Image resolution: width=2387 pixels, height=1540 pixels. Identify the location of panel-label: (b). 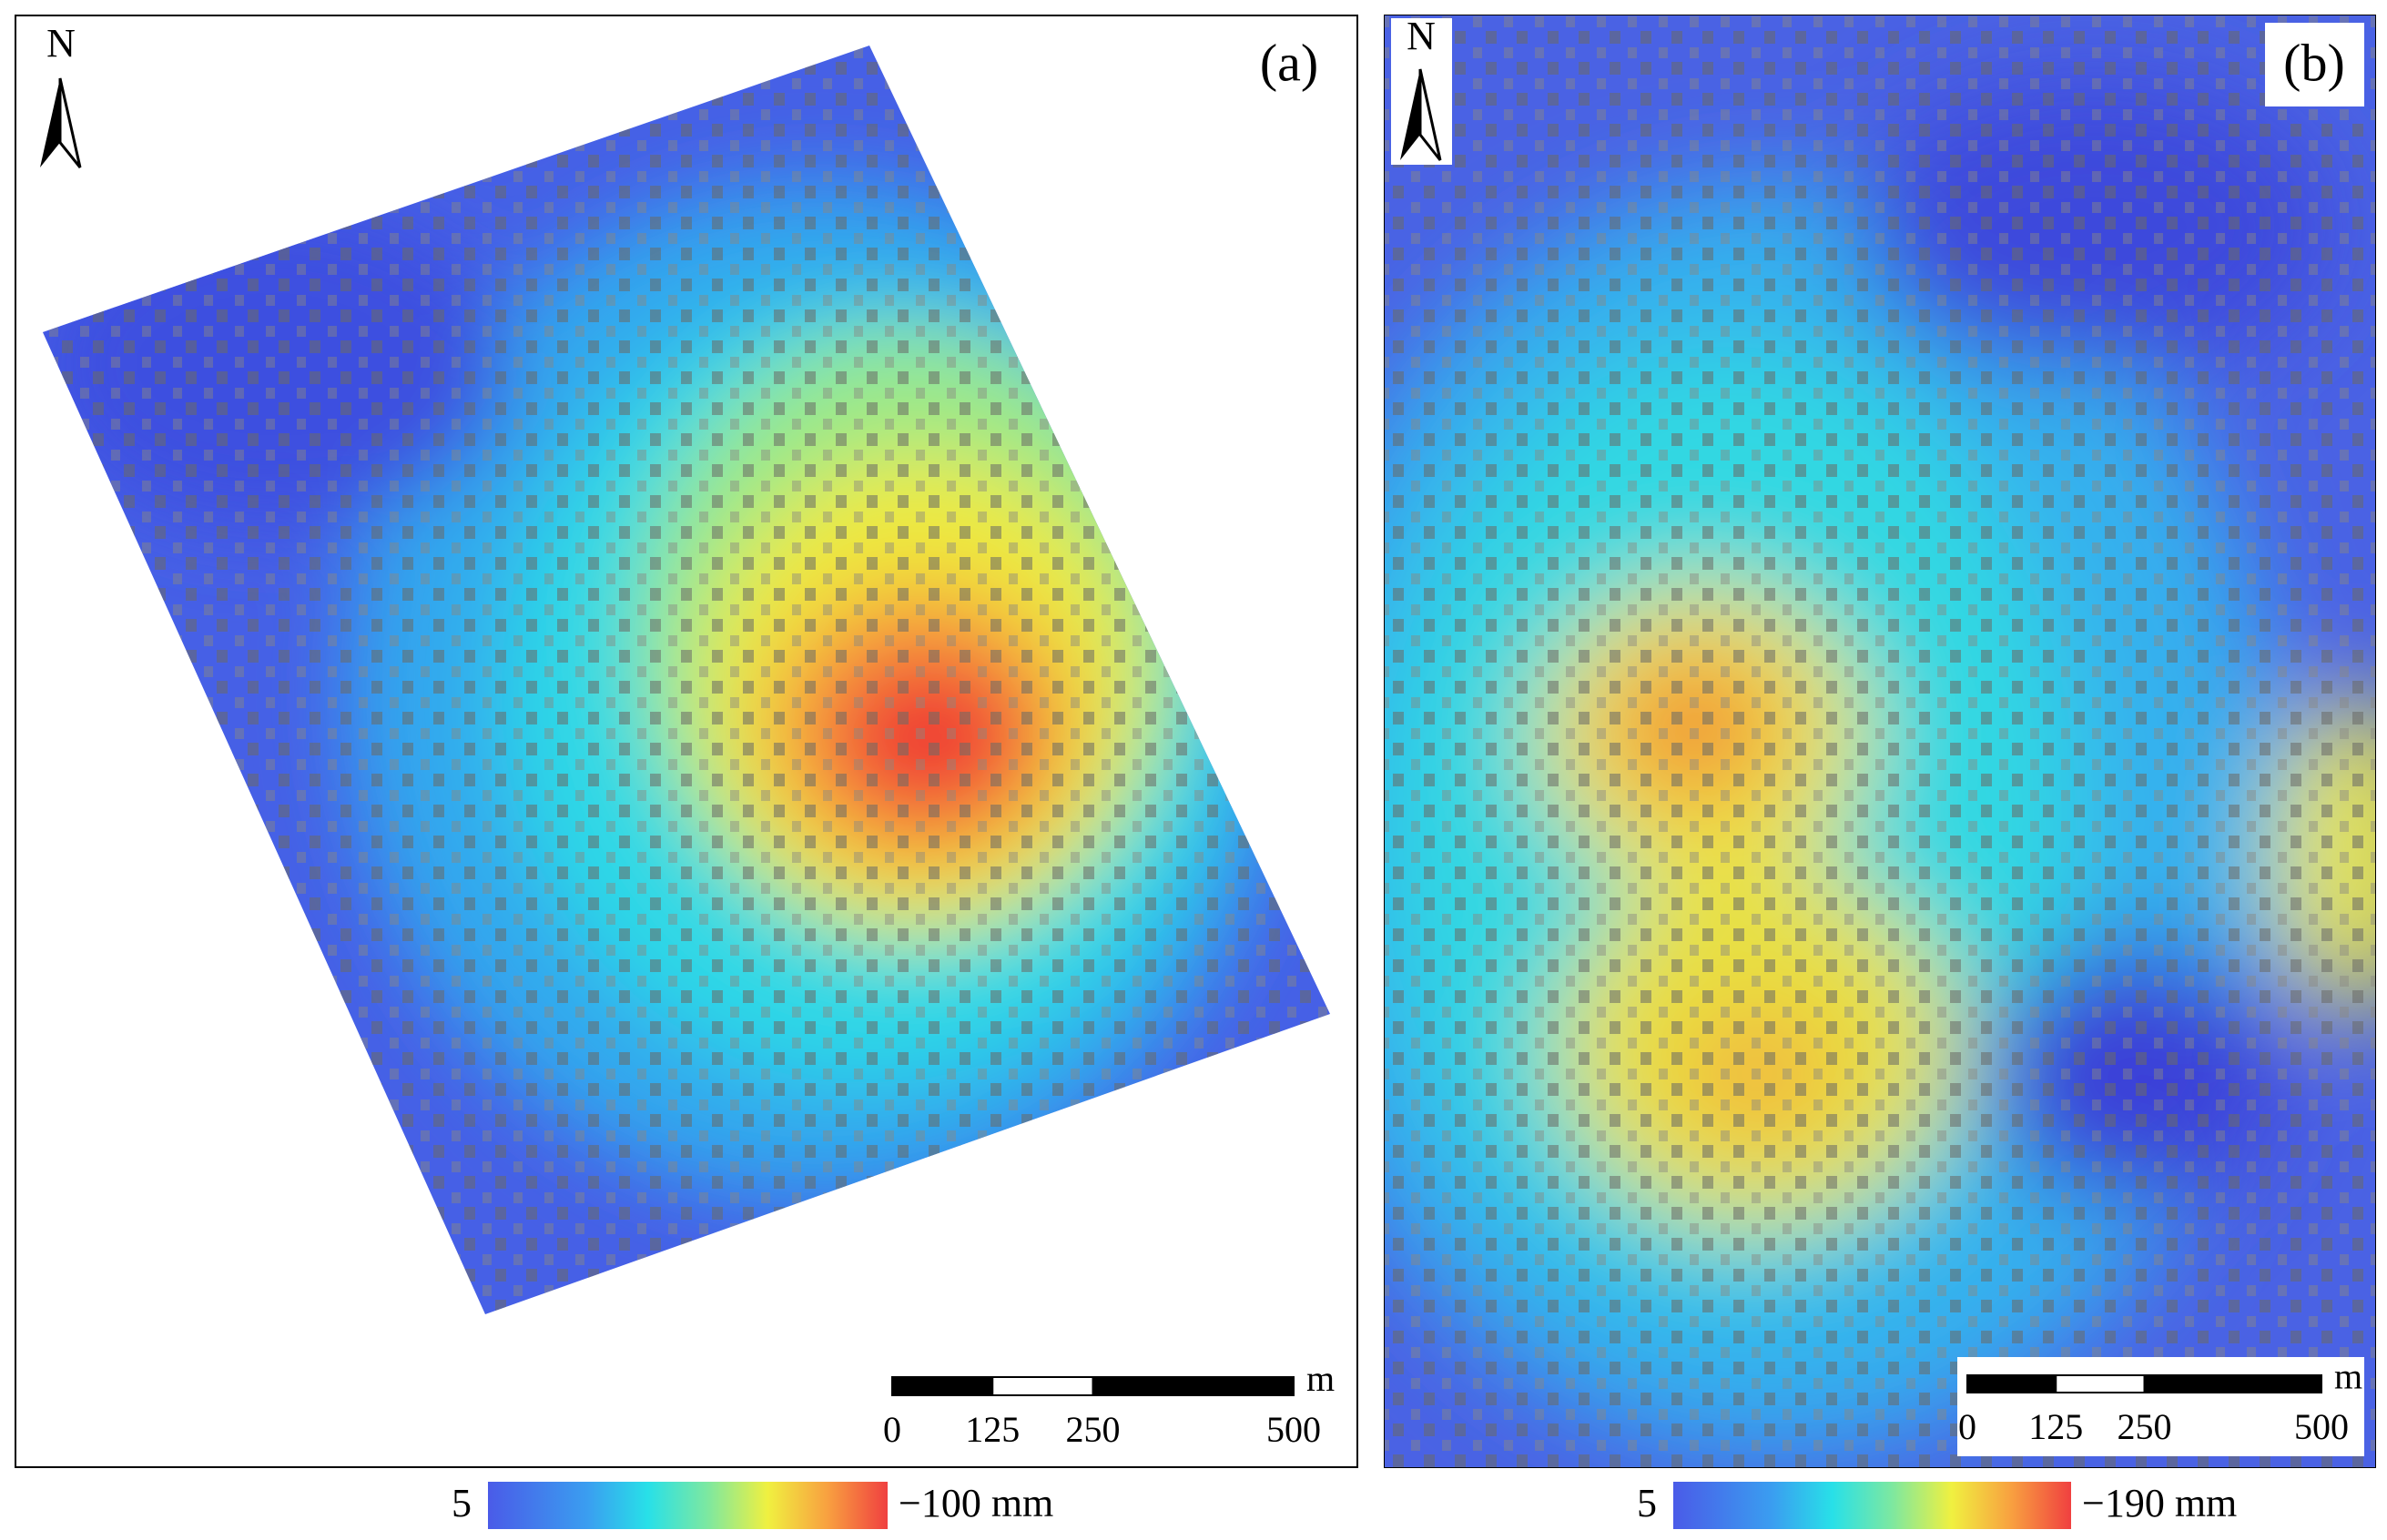
(2314, 63).